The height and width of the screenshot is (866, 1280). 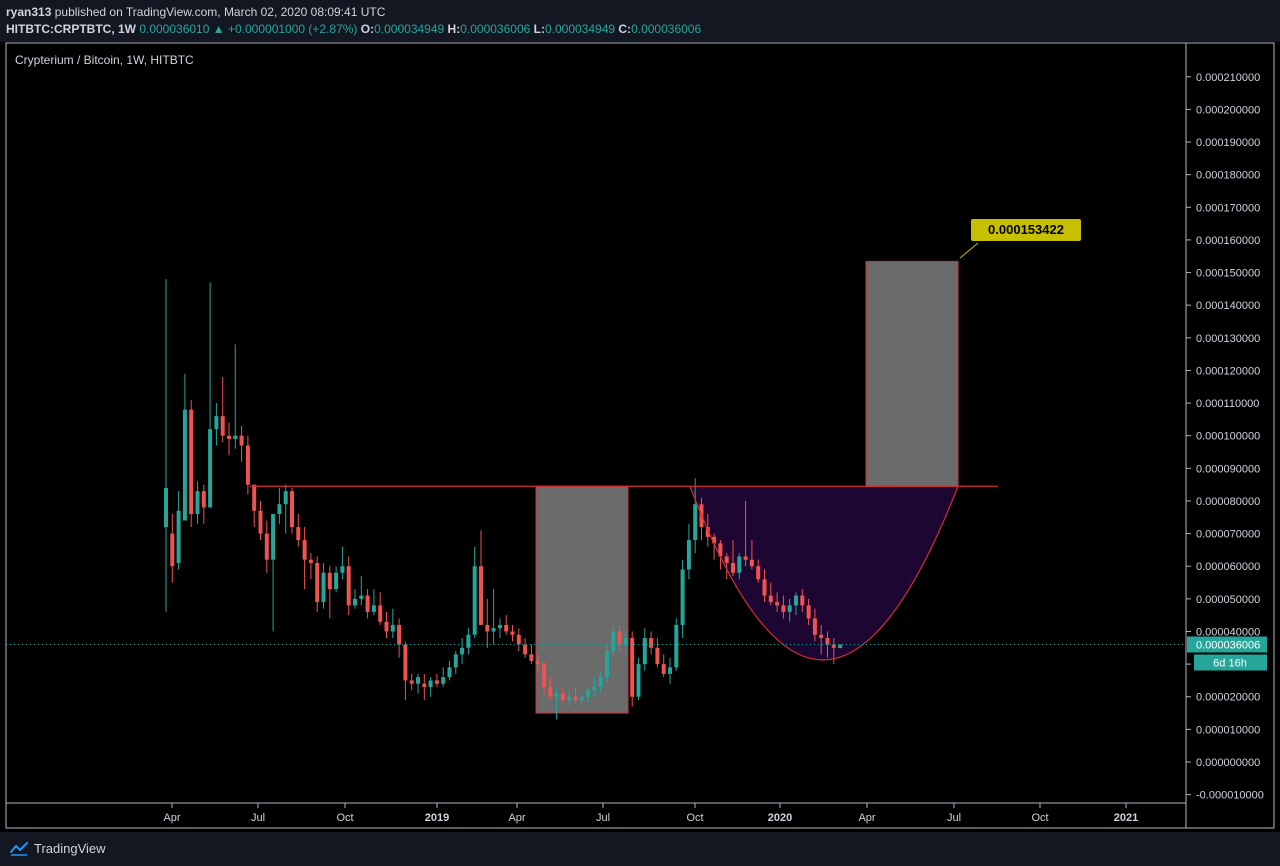 I want to click on time-axis: Apr Jul Oct 2019 Apr Jul Oct 2020 Apr Jul Oct 2021, so click(x=650, y=813).